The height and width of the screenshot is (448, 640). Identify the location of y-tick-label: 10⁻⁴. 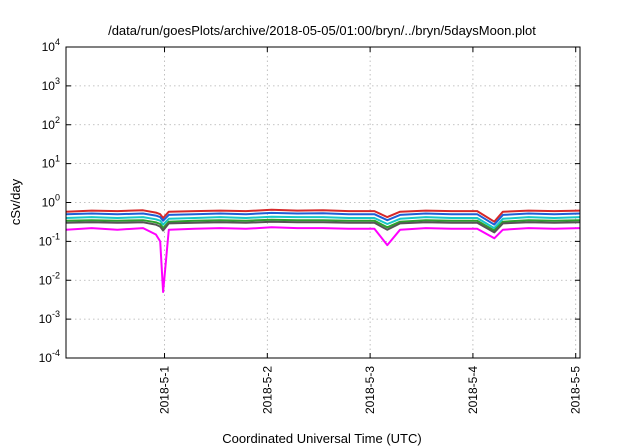
(49, 356).